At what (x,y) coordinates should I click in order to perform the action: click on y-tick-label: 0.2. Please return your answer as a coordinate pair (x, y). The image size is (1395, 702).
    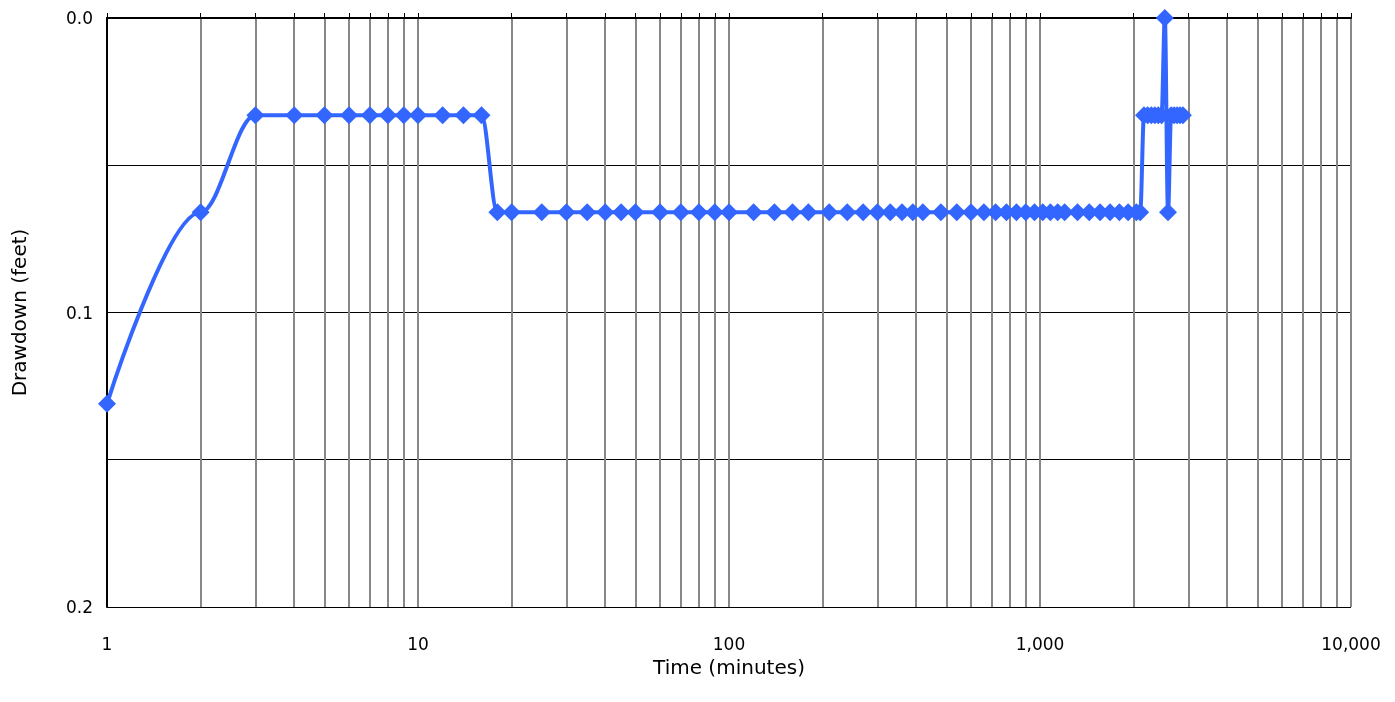
    Looking at the image, I should click on (79, 607).